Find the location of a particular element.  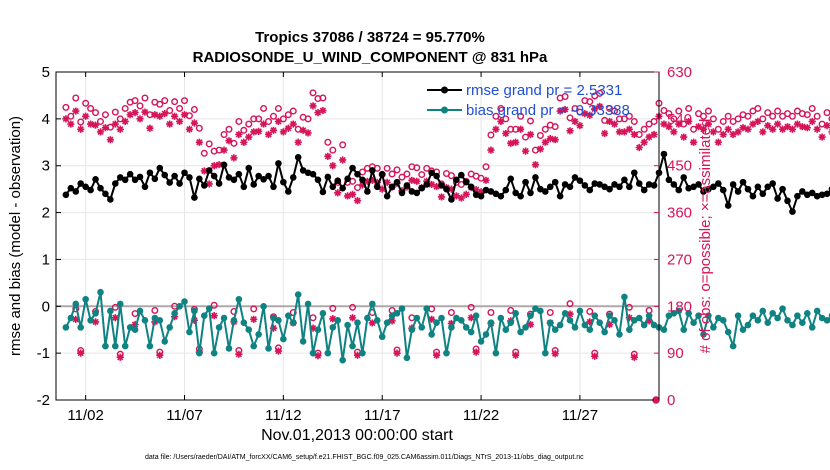

y-left-tick-label-7: 5 is located at coordinates (46, 72).